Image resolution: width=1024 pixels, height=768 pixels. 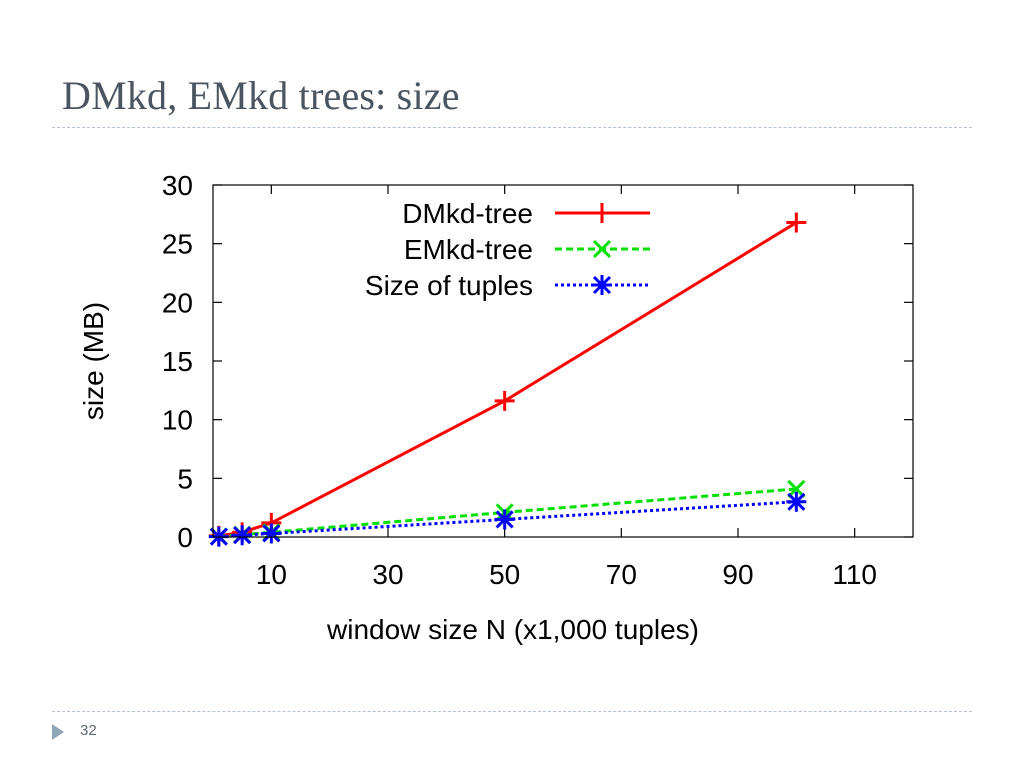 What do you see at coordinates (468, 249) in the screenshot?
I see `legend-label: EMkd-tree` at bounding box center [468, 249].